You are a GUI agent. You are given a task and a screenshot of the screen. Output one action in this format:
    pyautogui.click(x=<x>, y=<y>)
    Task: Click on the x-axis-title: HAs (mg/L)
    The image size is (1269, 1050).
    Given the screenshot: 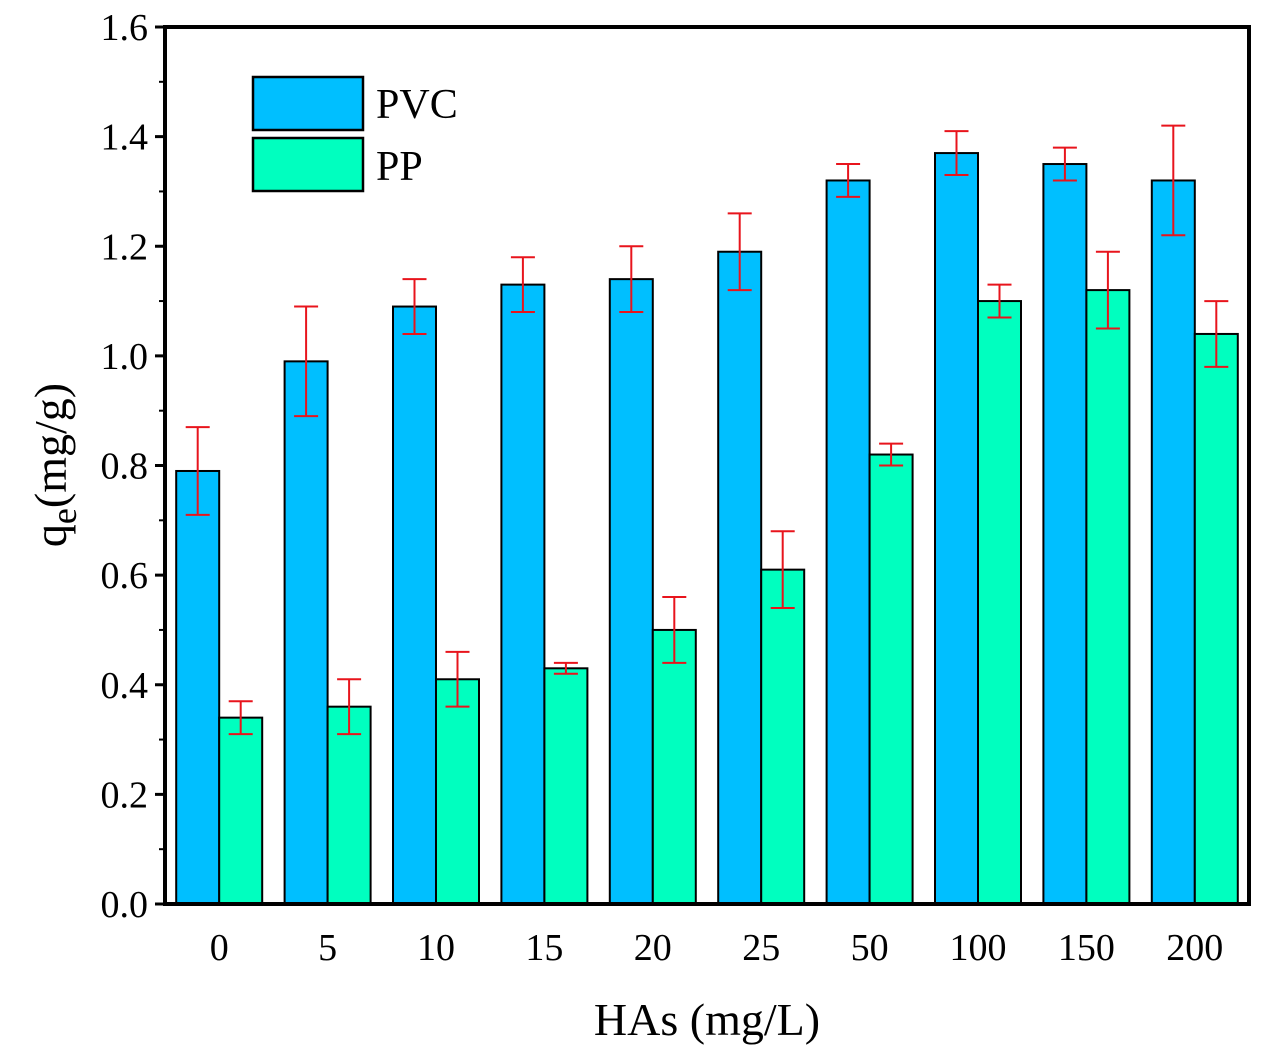 What is the action you would take?
    pyautogui.click(x=707, y=1019)
    